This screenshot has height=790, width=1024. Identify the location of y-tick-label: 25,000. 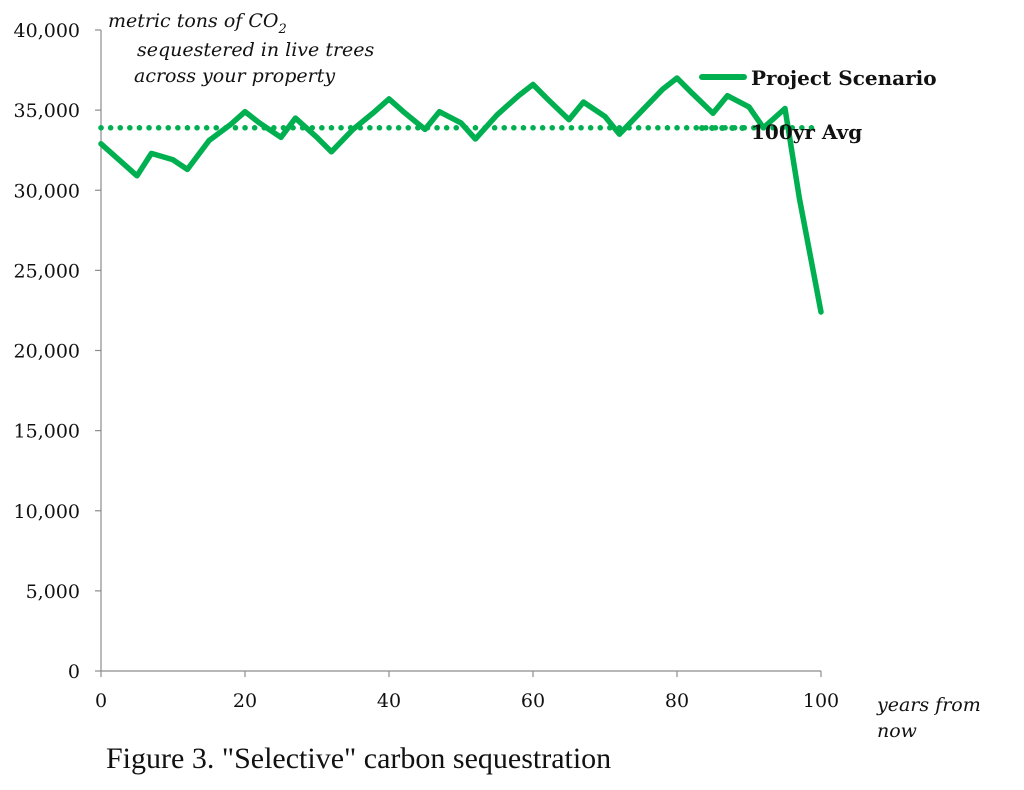
(47, 271).